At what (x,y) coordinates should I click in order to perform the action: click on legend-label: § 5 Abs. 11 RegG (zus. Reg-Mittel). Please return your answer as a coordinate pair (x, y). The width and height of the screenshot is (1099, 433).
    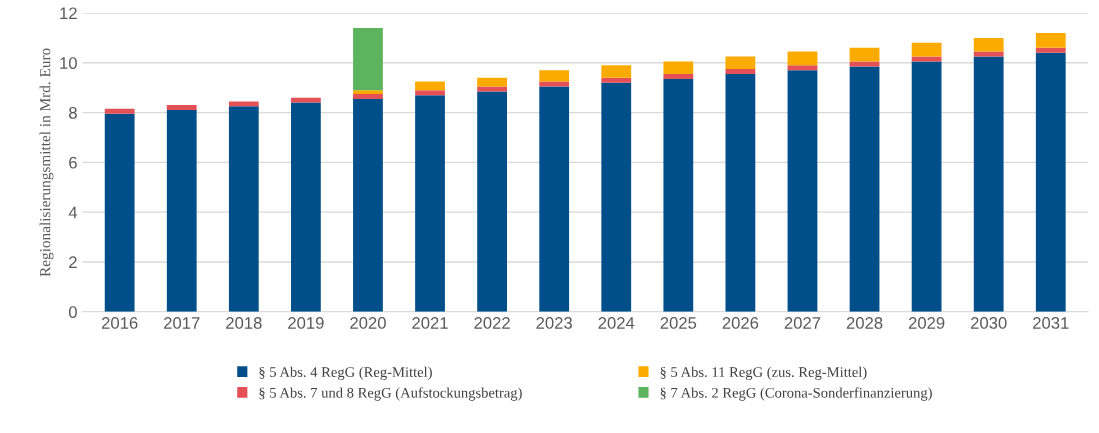
    Looking at the image, I should click on (763, 373).